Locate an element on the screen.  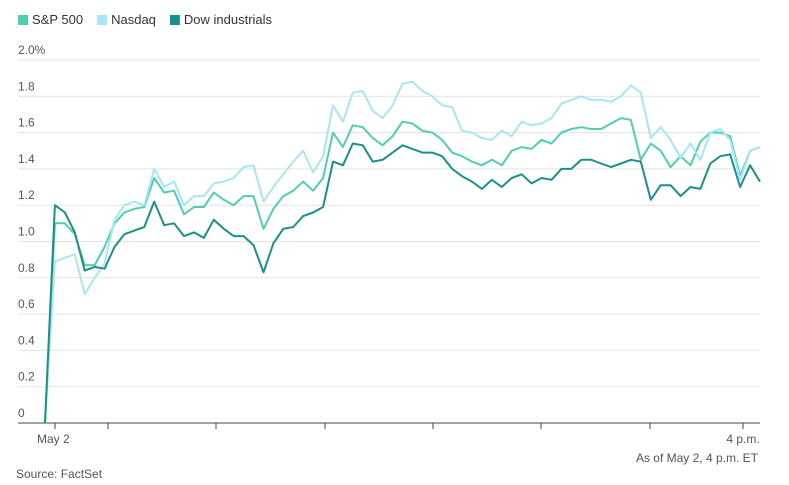
source: Source: FactSet is located at coordinates (59, 474).